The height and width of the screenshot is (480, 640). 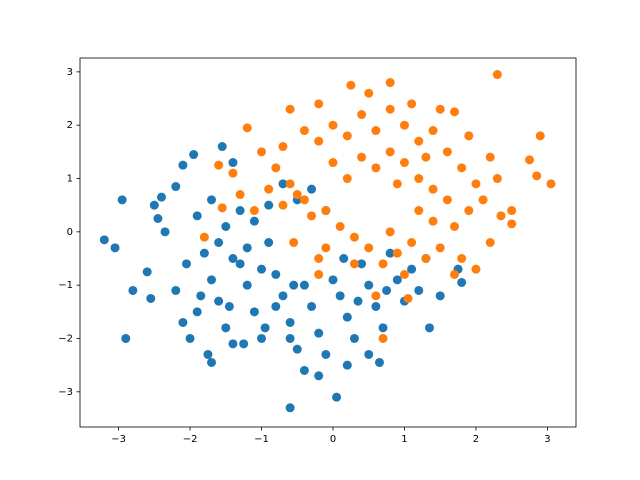 What do you see at coordinates (65, 392) in the screenshot?
I see `y-tick-label: −3` at bounding box center [65, 392].